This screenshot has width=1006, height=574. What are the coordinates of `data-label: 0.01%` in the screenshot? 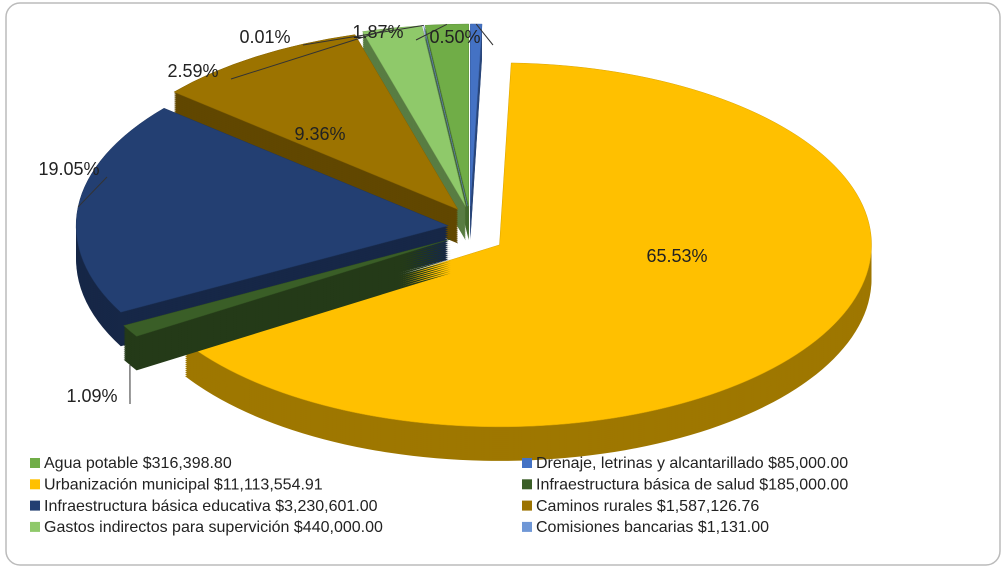 It's located at (264, 37).